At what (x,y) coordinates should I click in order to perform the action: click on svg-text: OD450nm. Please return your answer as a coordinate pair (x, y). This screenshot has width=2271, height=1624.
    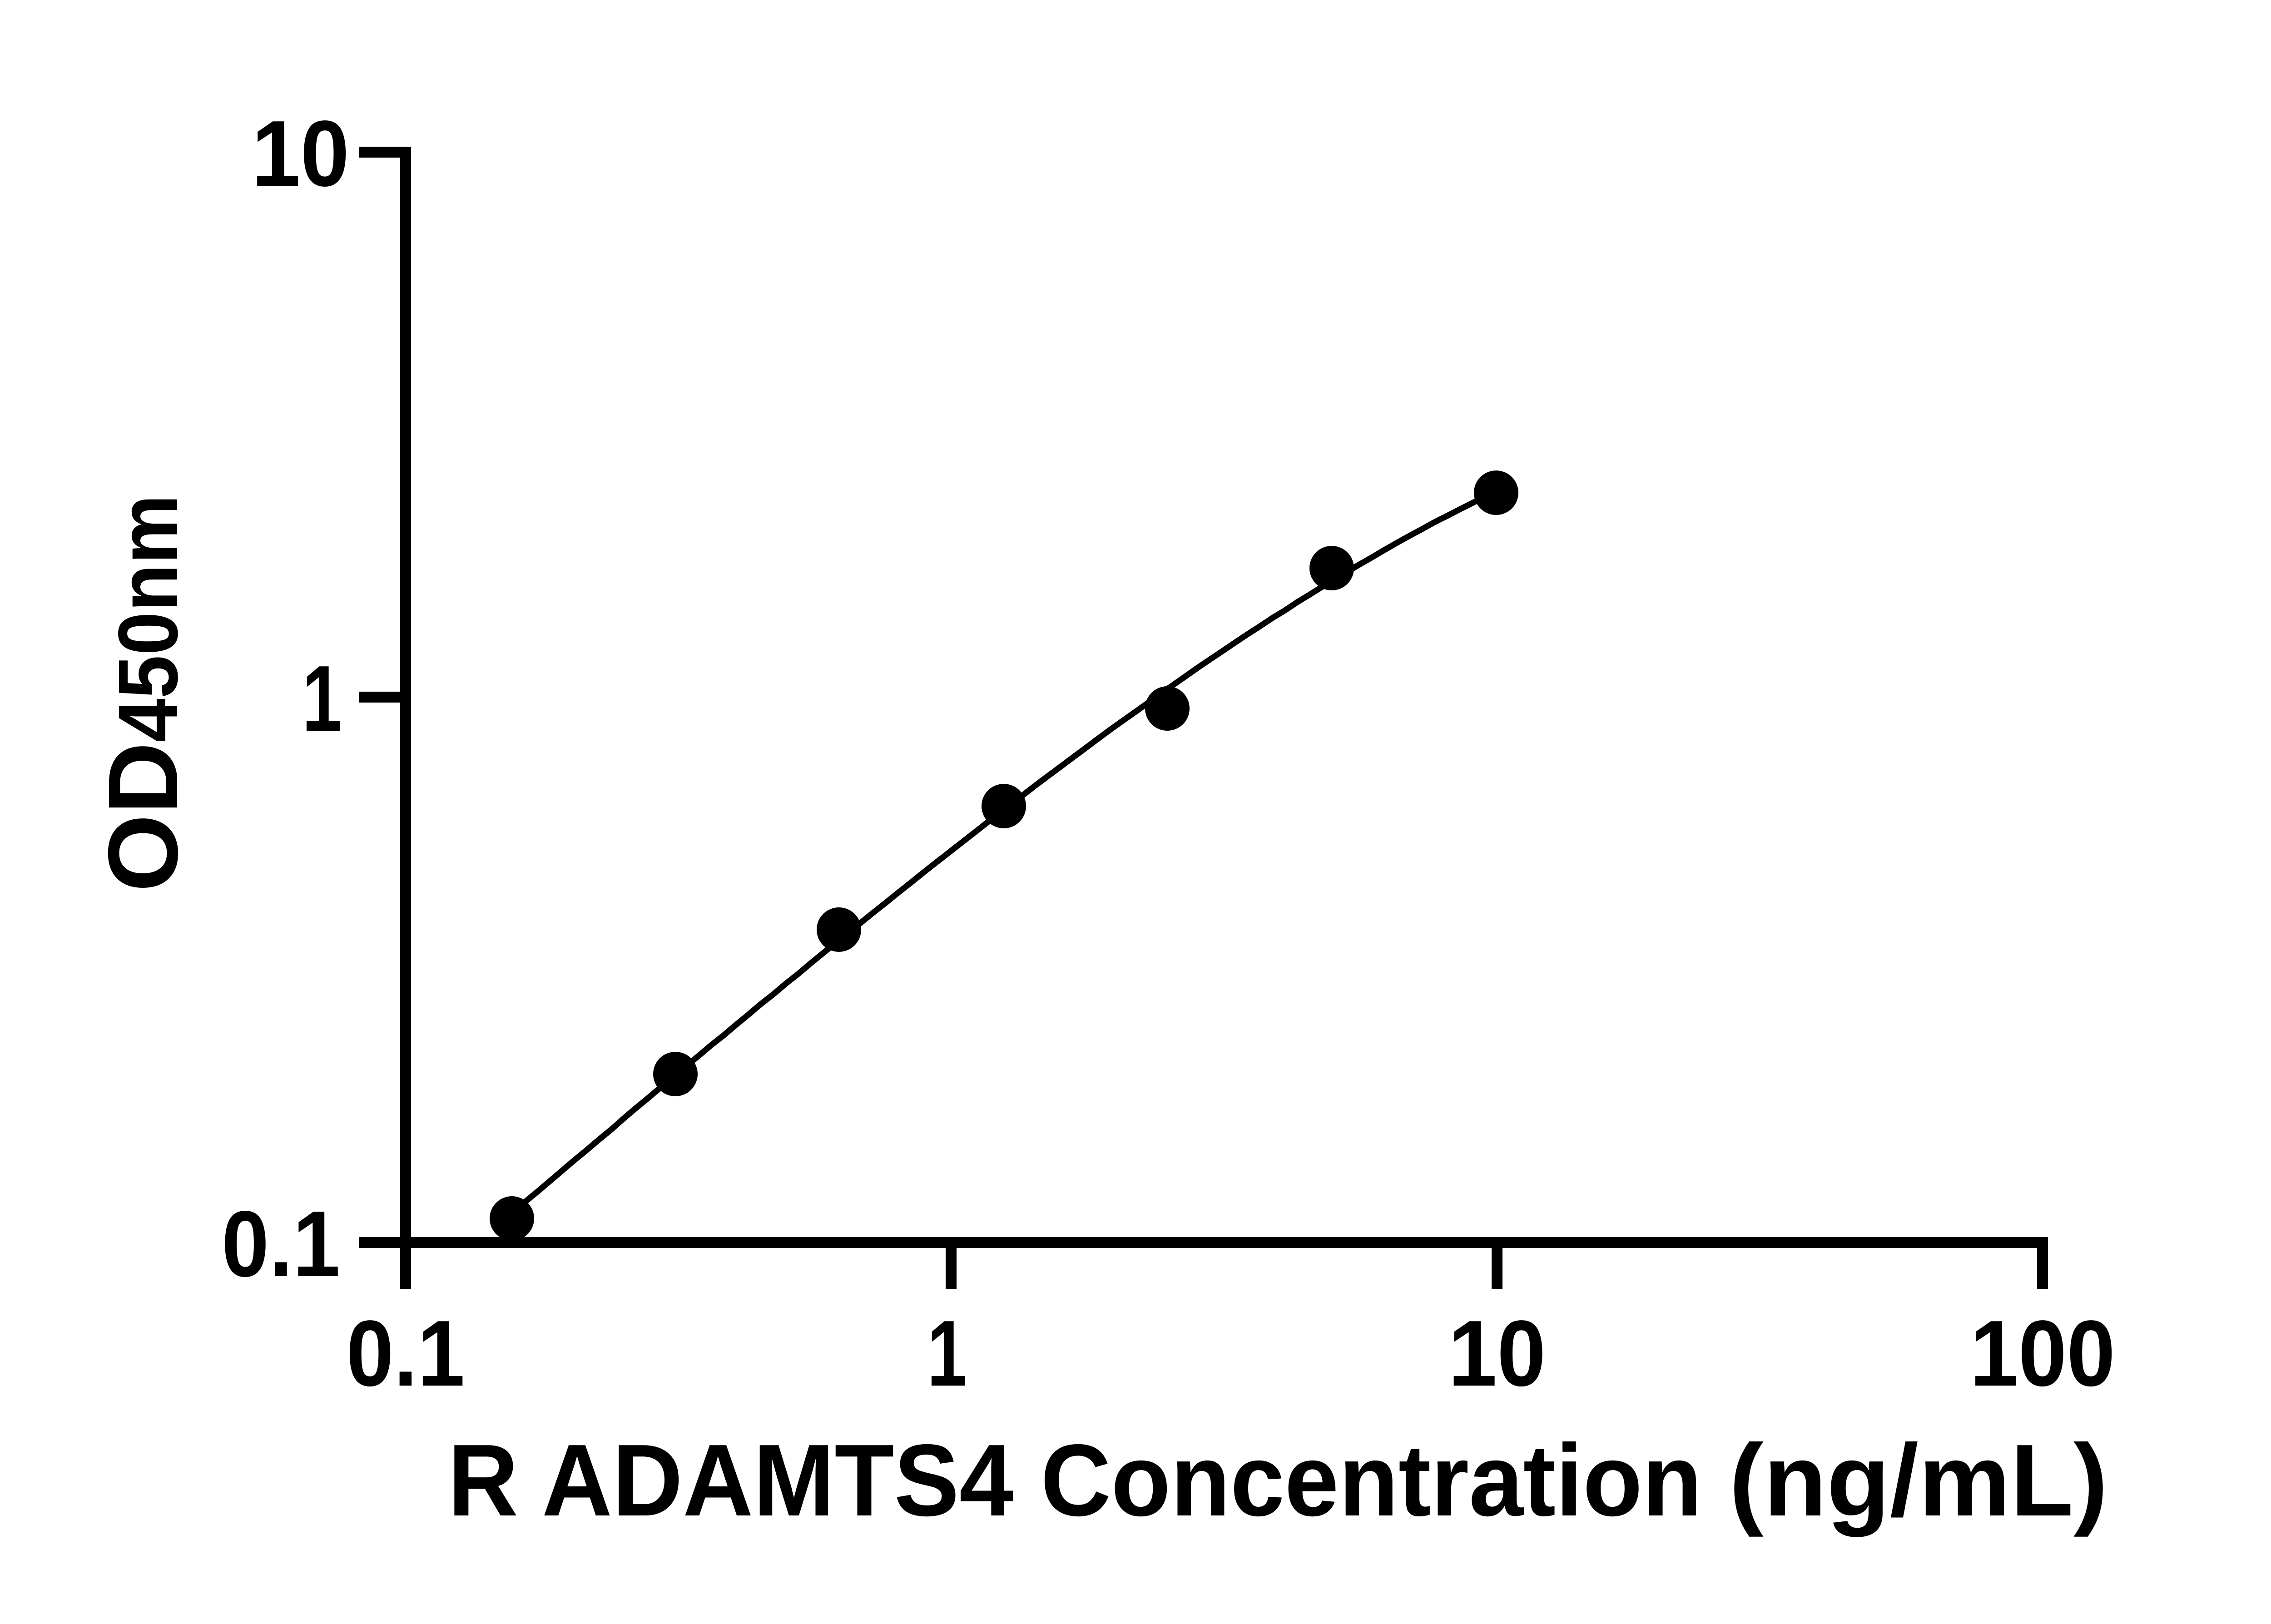
    Looking at the image, I should click on (143, 693).